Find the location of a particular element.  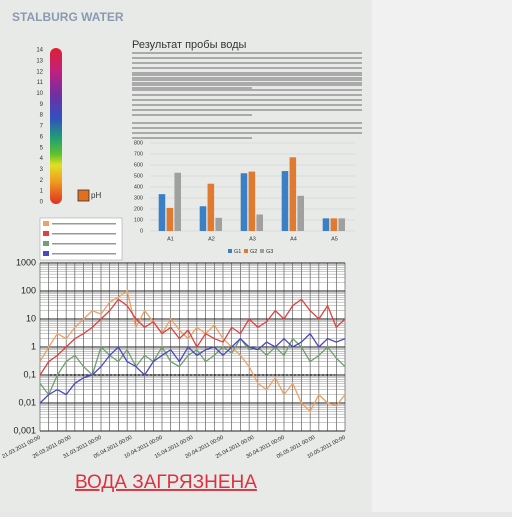

ph-tick-label: 11 is located at coordinates (40, 83).